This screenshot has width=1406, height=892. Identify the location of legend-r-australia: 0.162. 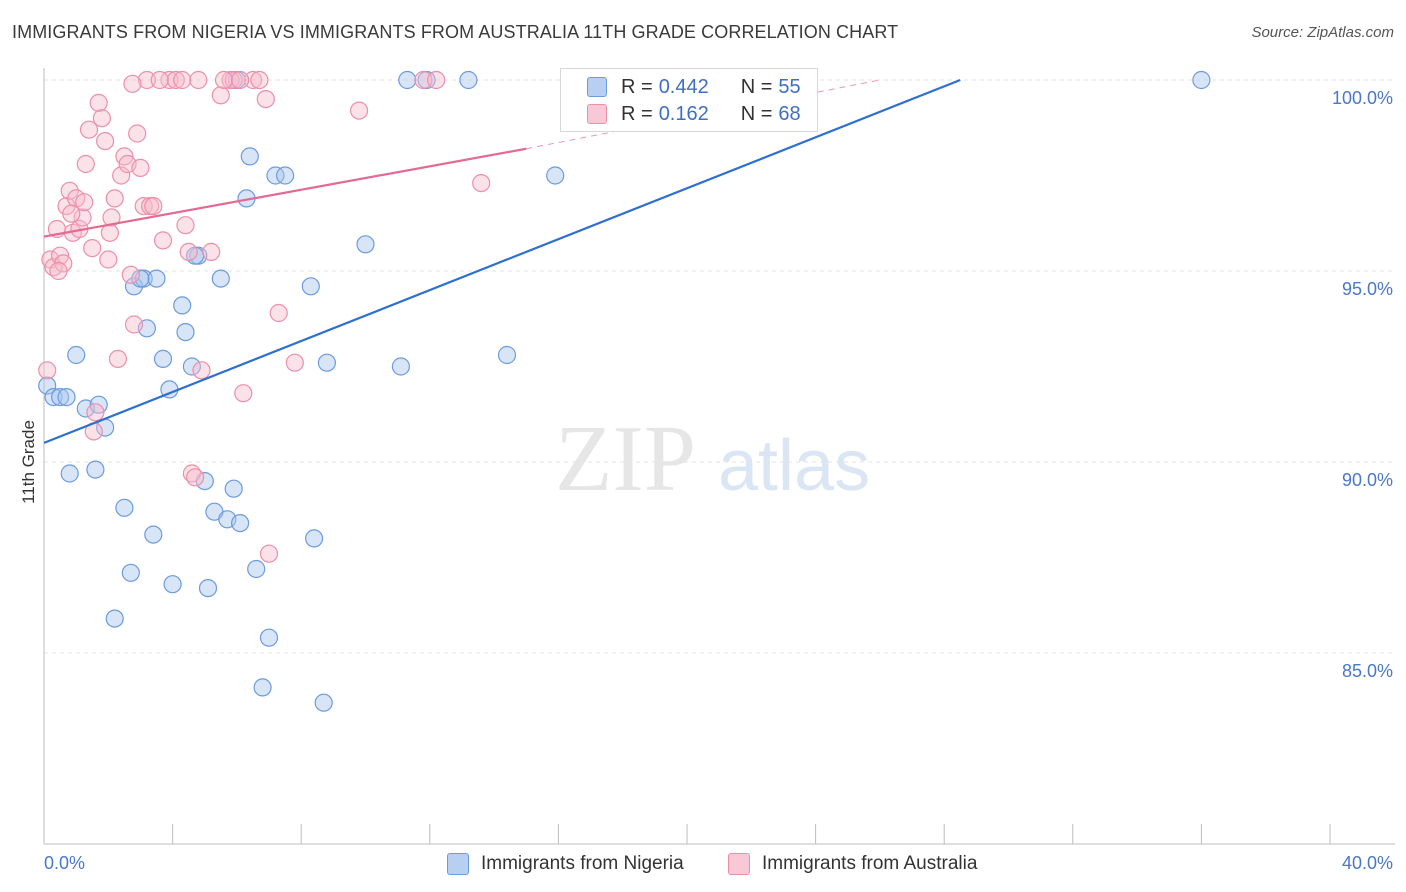
(683, 113).